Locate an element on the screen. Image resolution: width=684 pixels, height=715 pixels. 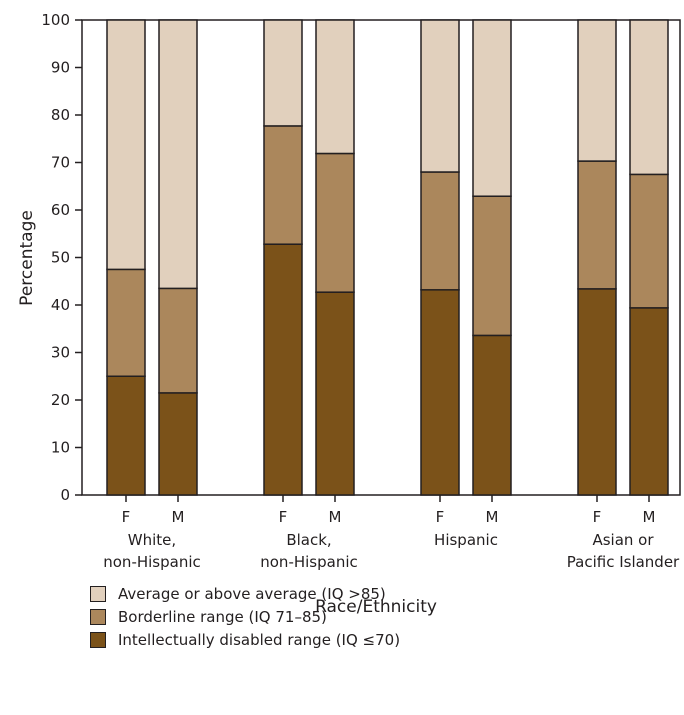
group-label: Pacific Islander is located at coordinates (623, 562).